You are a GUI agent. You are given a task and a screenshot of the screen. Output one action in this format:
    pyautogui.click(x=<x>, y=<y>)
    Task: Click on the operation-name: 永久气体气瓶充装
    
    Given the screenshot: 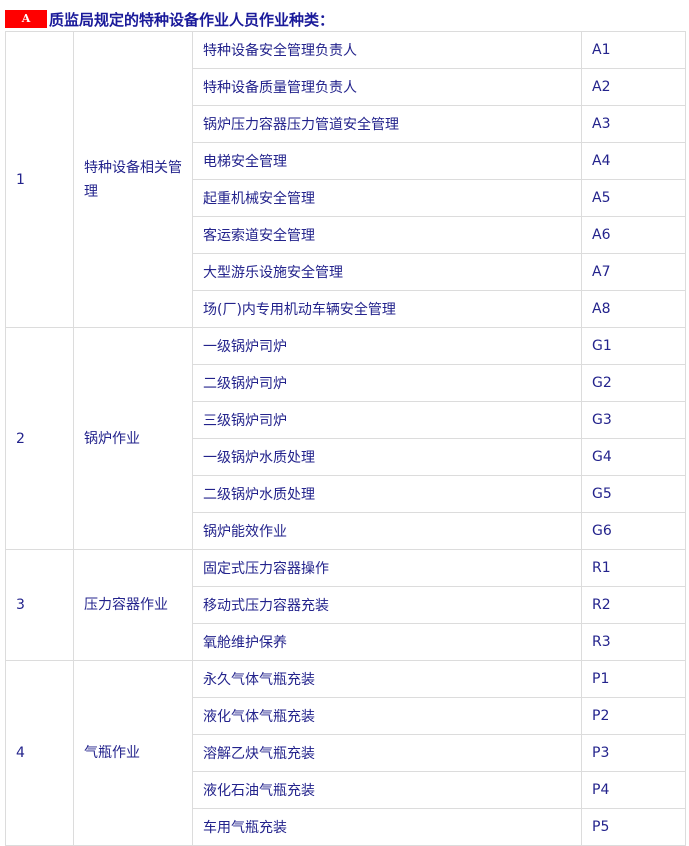 What is the action you would take?
    pyautogui.click(x=387, y=679)
    